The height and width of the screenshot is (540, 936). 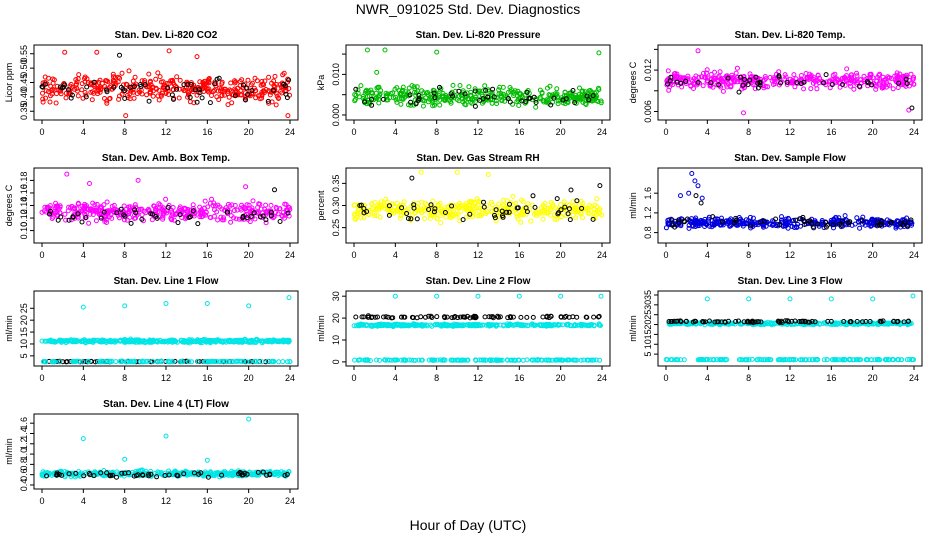 I want to click on chart-title: Stan. Dev. Amb. Box Temp., so click(x=166, y=158).